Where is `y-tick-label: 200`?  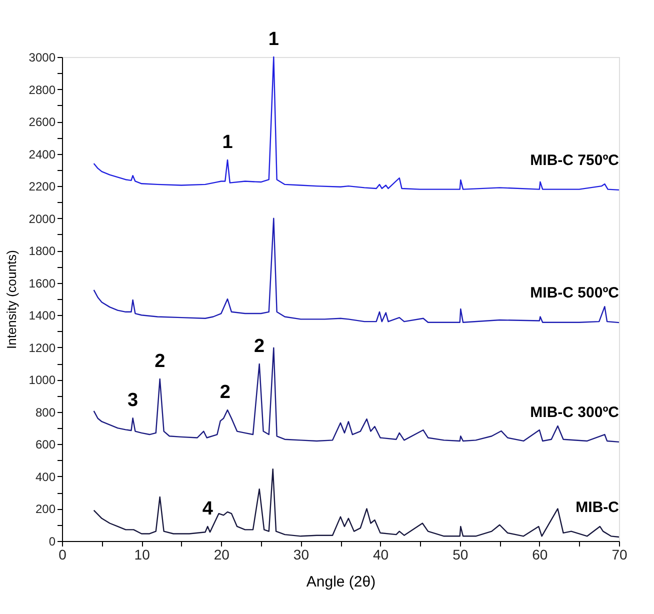 y-tick-label: 200 is located at coordinates (45, 509).